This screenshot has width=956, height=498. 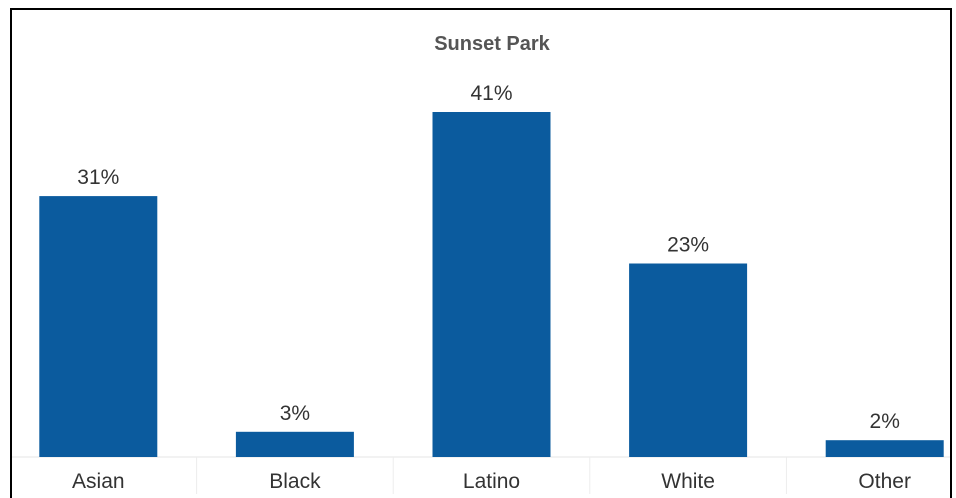 What do you see at coordinates (688, 360) in the screenshot?
I see `bar-white` at bounding box center [688, 360].